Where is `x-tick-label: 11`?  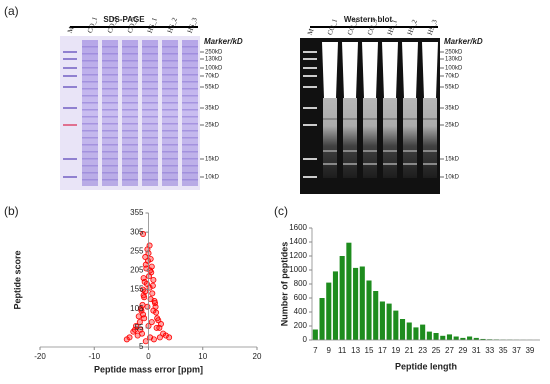
x-tick-label: 11 is located at coordinates (342, 350).